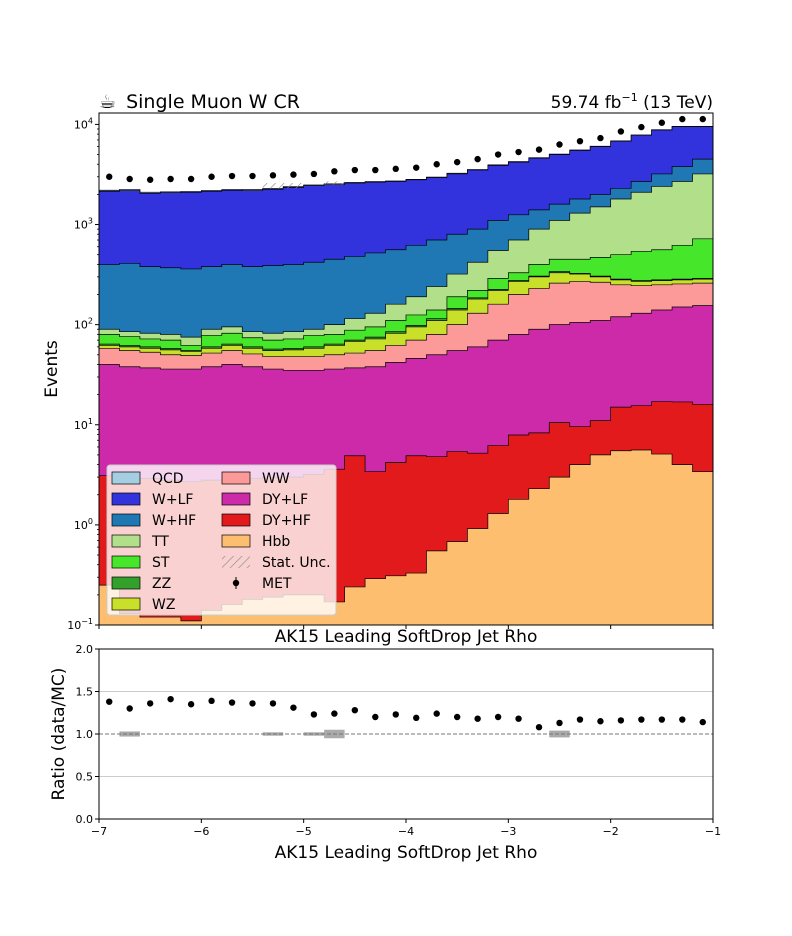 The width and height of the screenshot is (792, 936). What do you see at coordinates (406, 831) in the screenshot?
I see `x-tick-label: −4` at bounding box center [406, 831].